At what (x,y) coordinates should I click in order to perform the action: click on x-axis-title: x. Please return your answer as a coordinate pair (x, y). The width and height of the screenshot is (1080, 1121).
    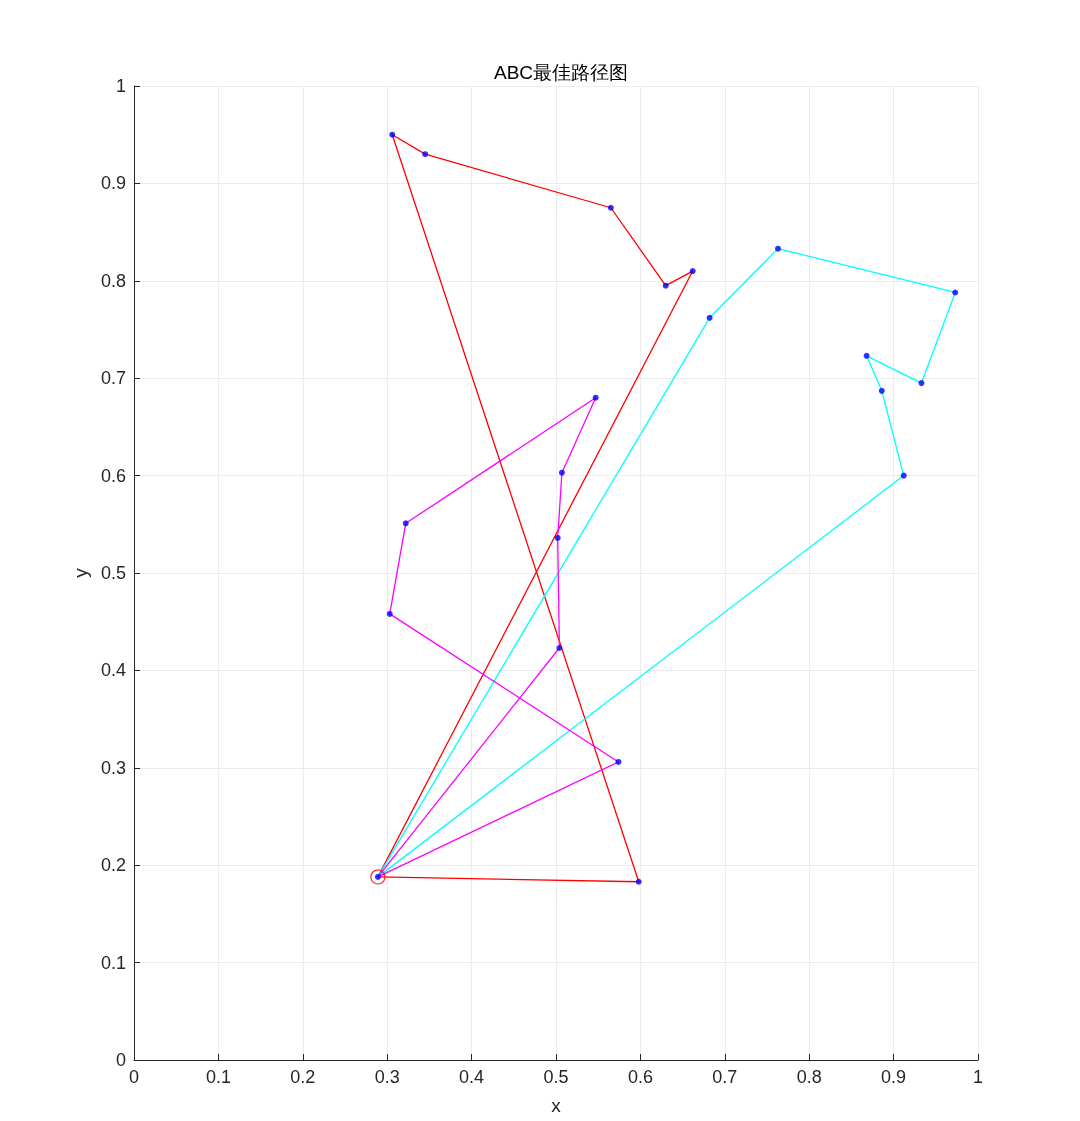
    Looking at the image, I should click on (556, 1105).